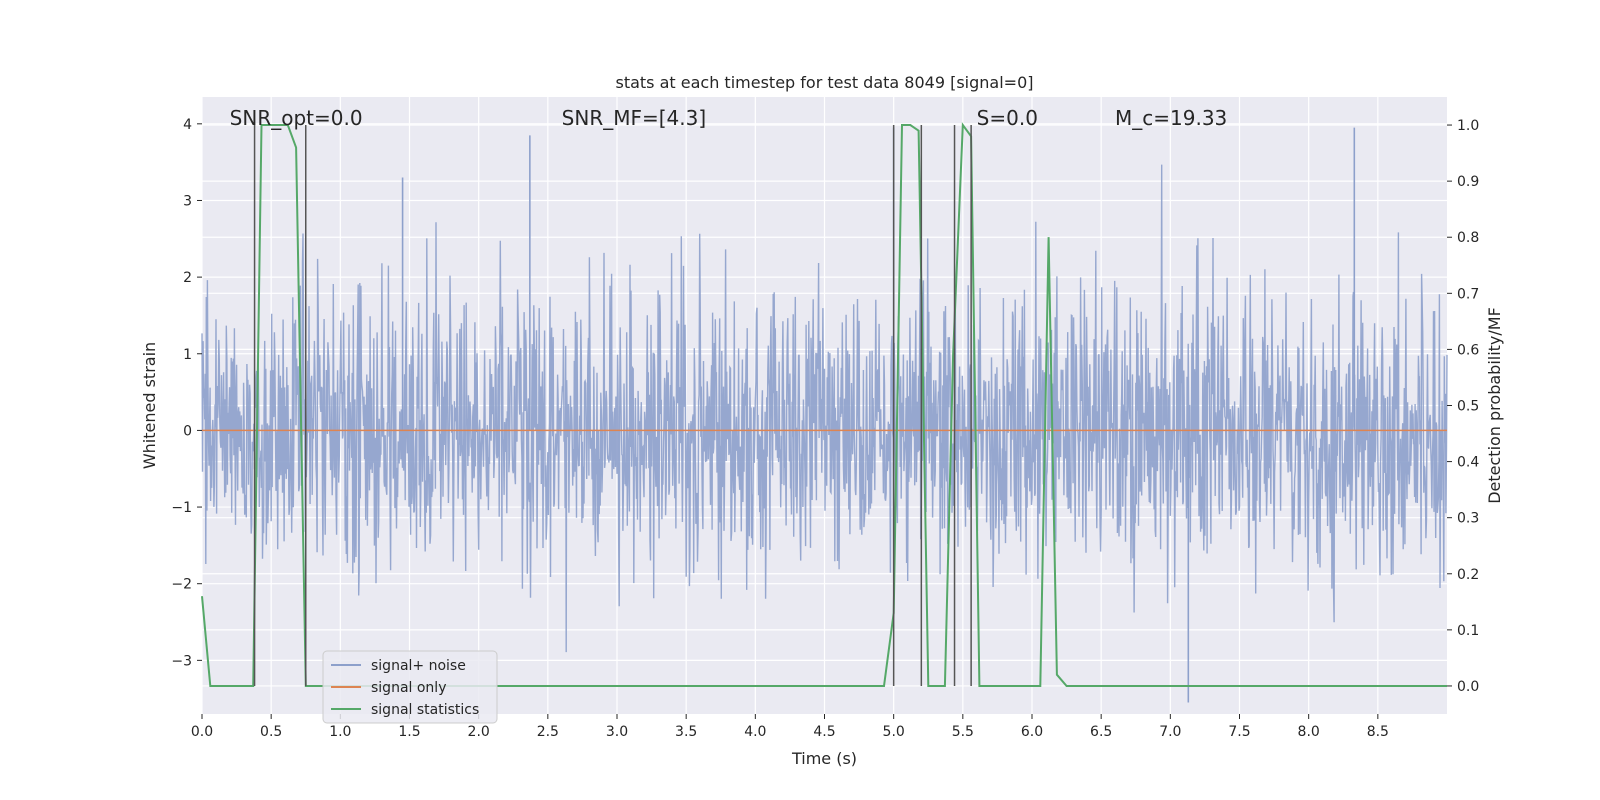 The image size is (1600, 800). I want to click on legend-label-0: signal+ noise, so click(418, 666).